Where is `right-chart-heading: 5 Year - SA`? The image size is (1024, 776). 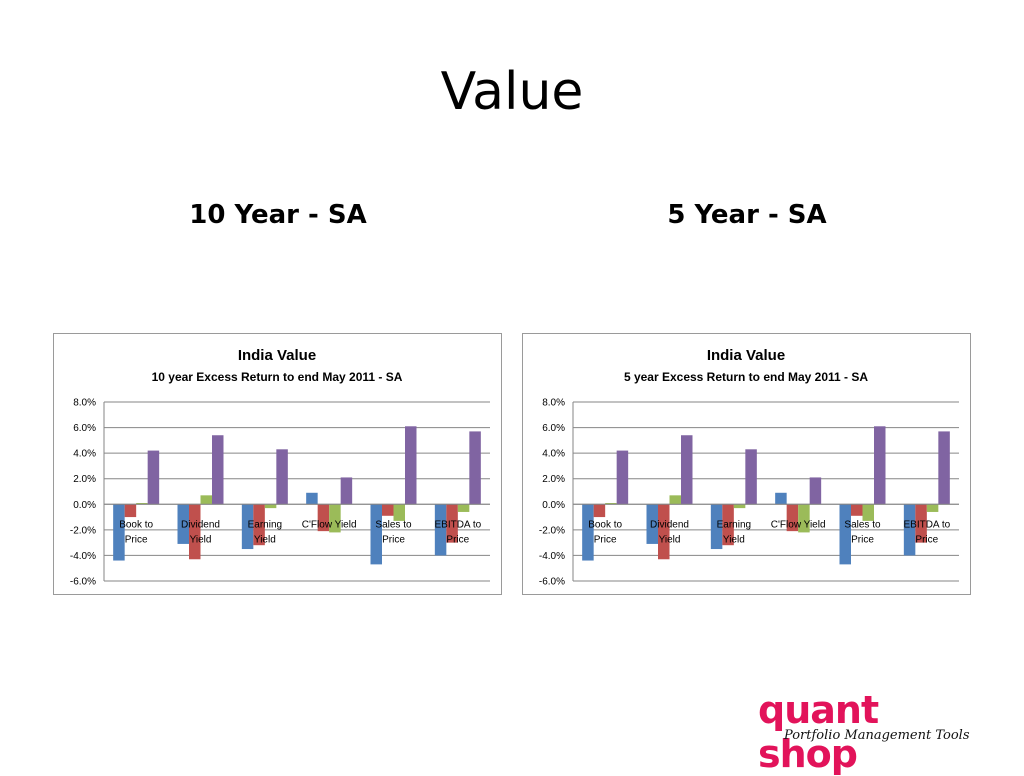 right-chart-heading: 5 Year - SA is located at coordinates (747, 215).